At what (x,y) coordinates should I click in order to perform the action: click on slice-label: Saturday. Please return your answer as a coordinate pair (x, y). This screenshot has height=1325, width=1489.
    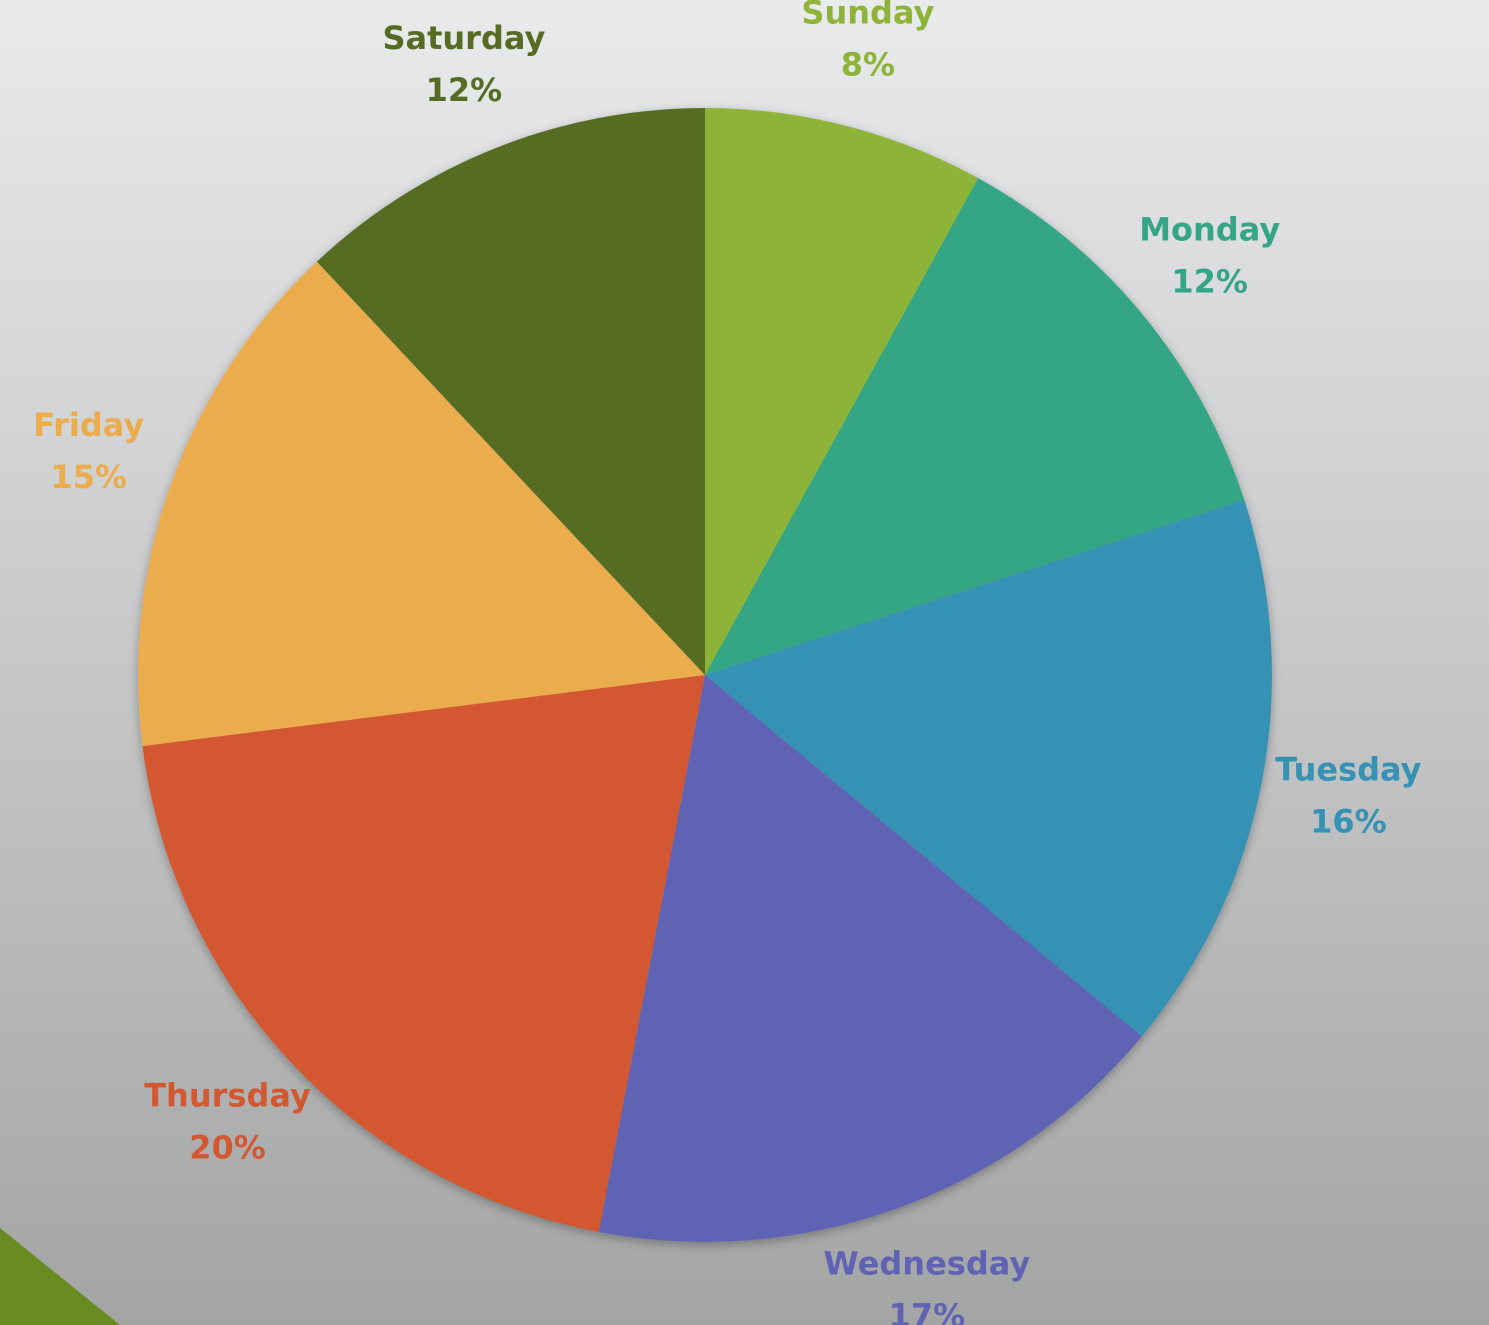
    Looking at the image, I should click on (463, 38).